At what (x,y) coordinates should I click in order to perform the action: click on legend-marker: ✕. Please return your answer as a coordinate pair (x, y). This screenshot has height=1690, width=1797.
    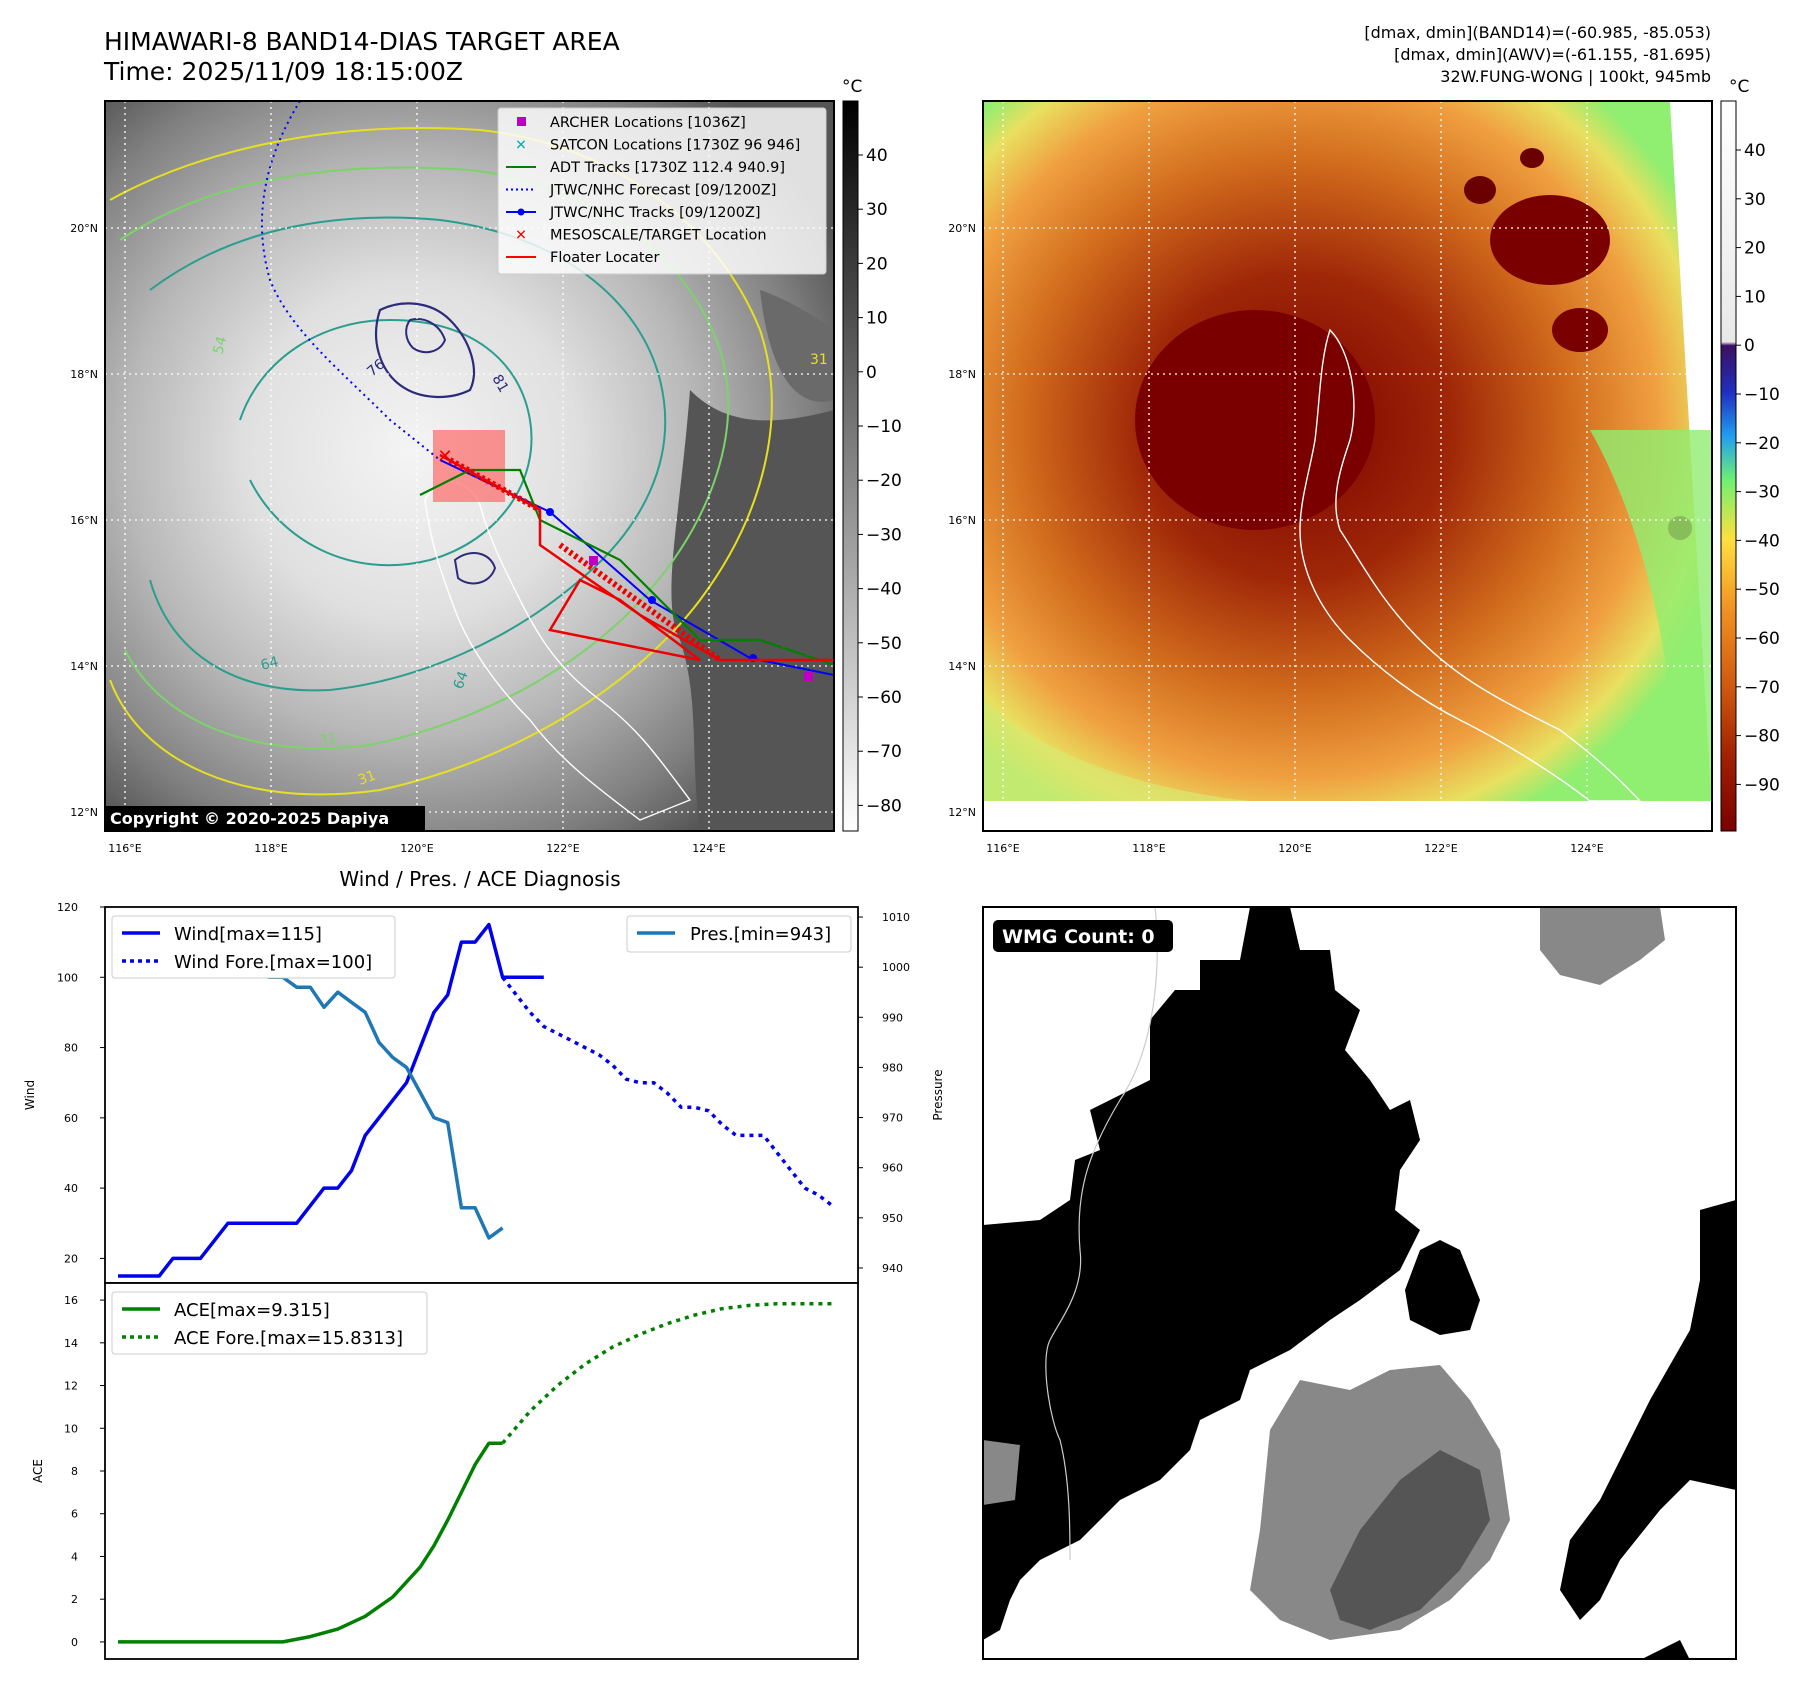
    Looking at the image, I should click on (521, 236).